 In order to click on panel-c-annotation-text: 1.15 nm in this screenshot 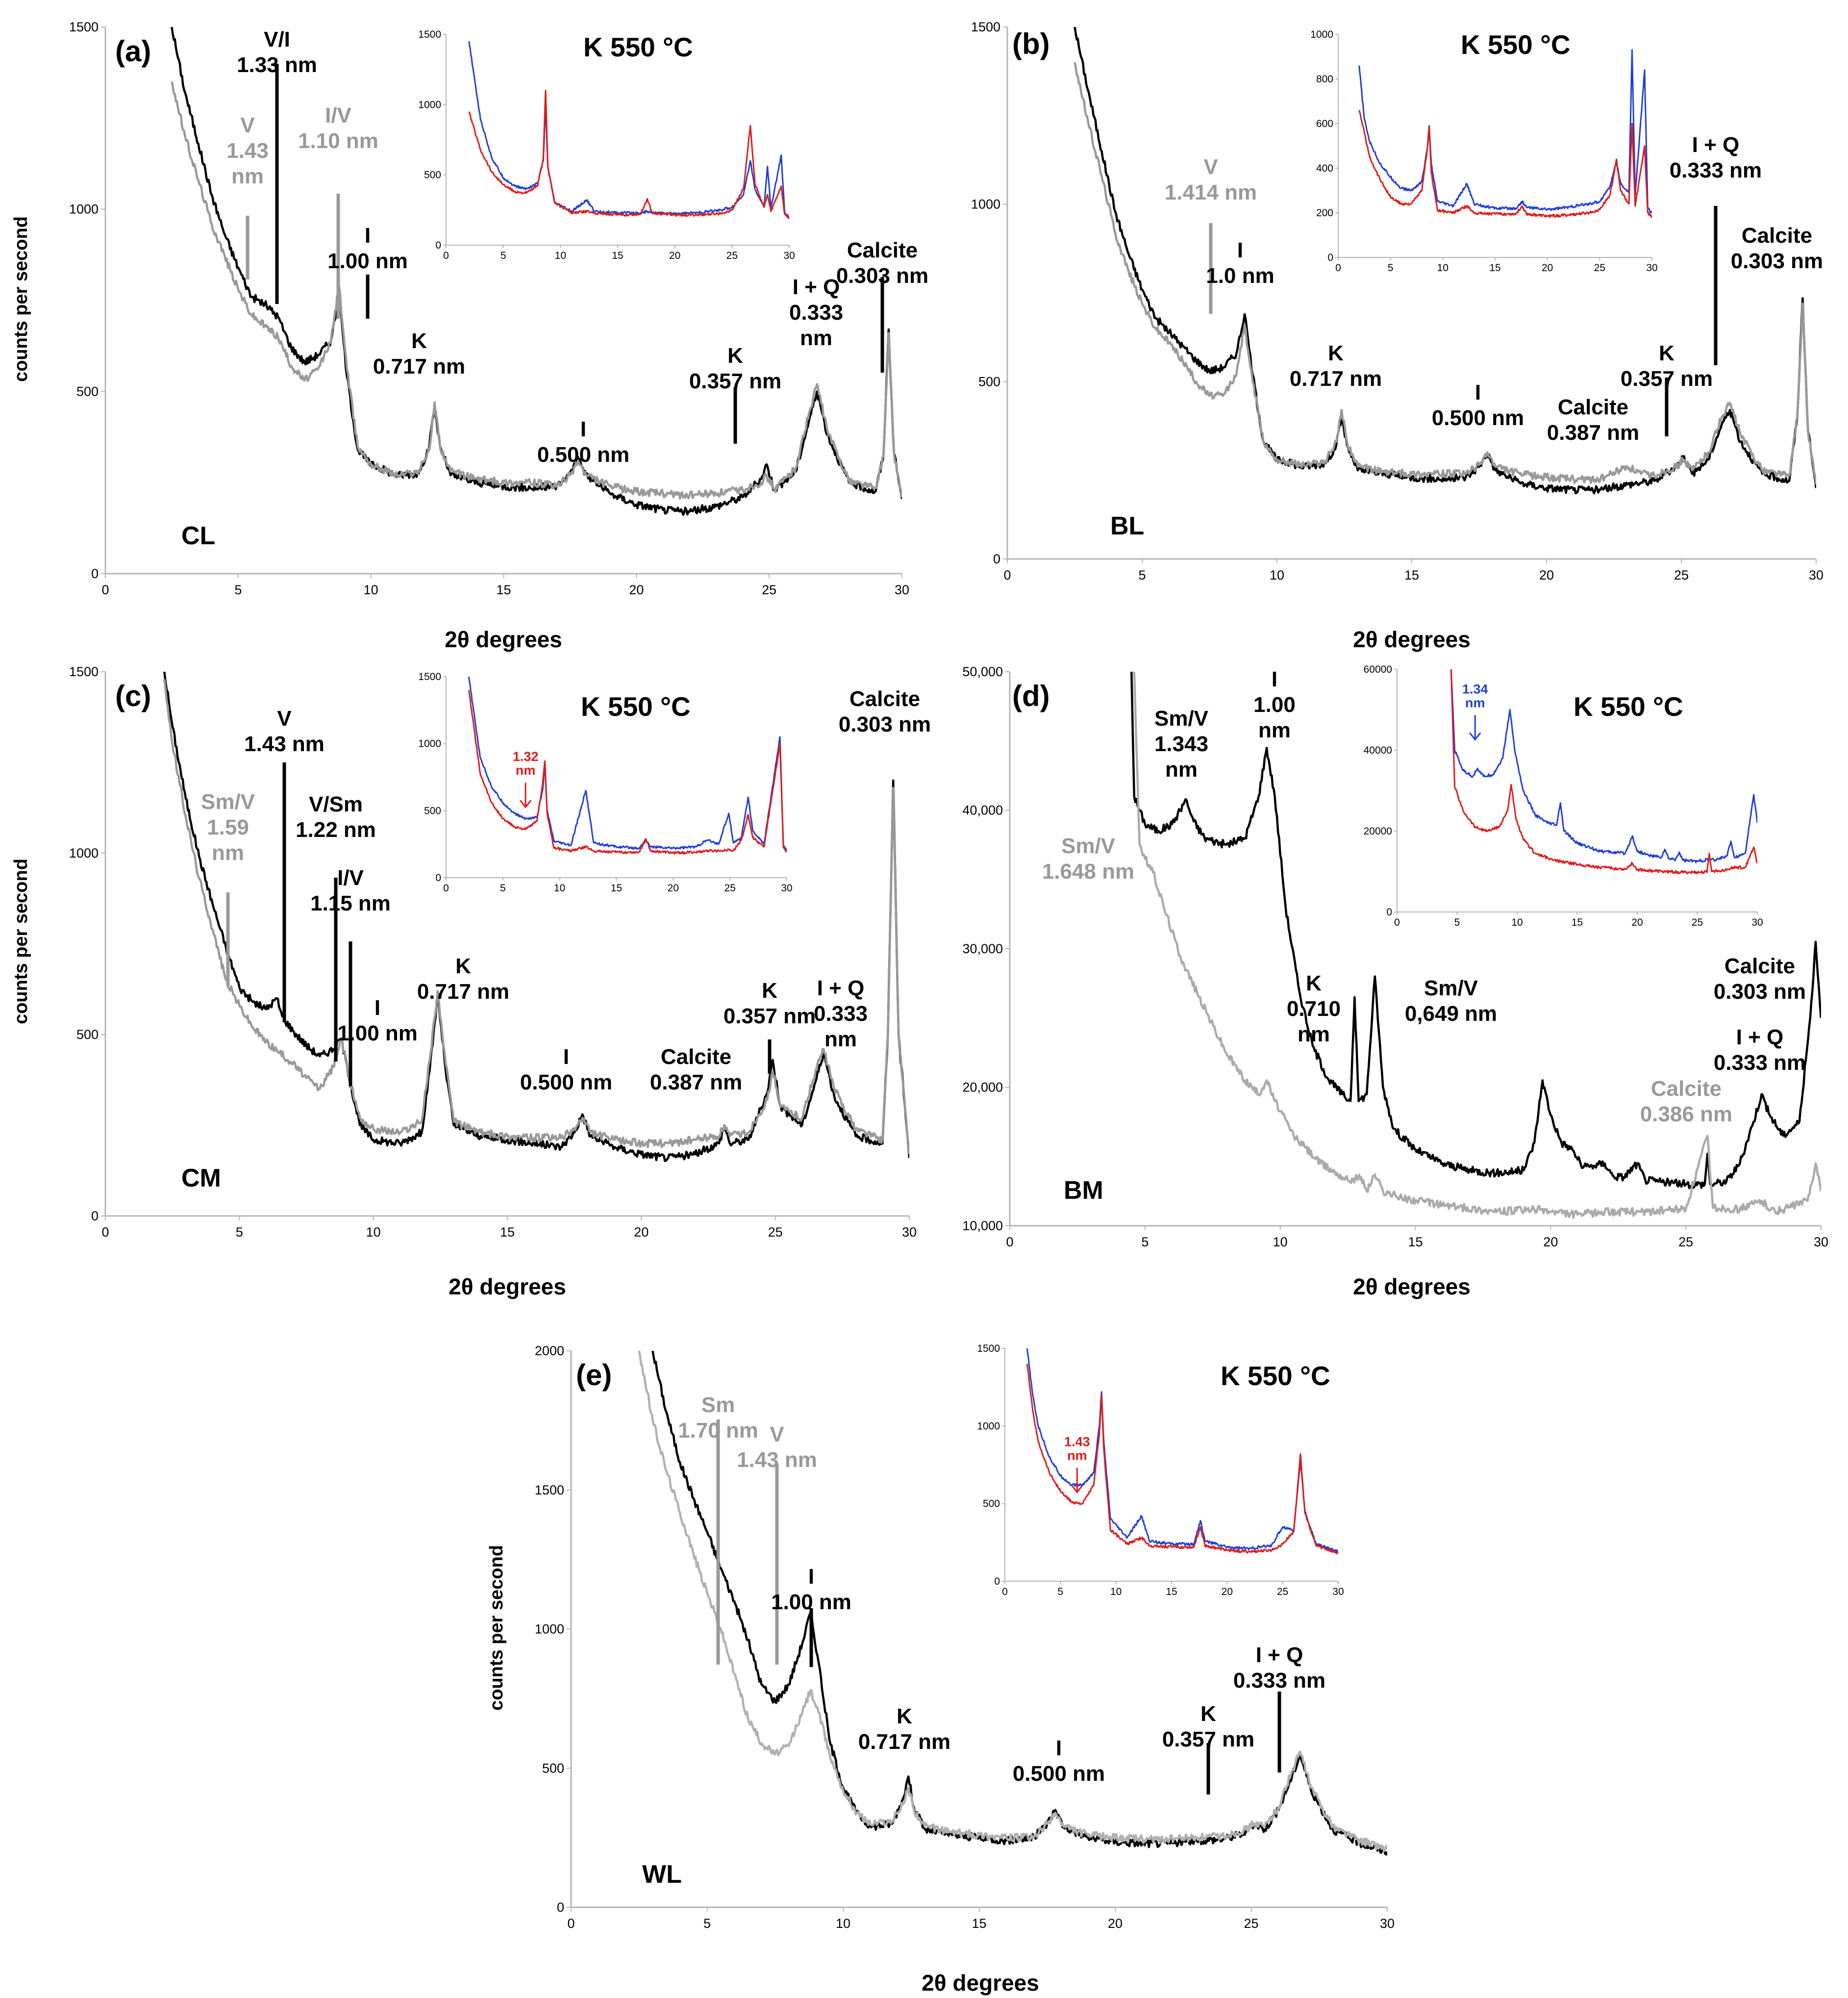, I will do `click(350, 903)`.